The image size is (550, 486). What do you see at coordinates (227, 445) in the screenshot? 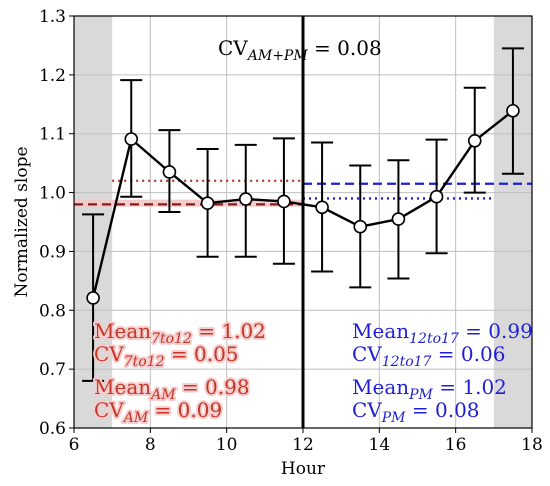
I see `x-tick-label: 10` at bounding box center [227, 445].